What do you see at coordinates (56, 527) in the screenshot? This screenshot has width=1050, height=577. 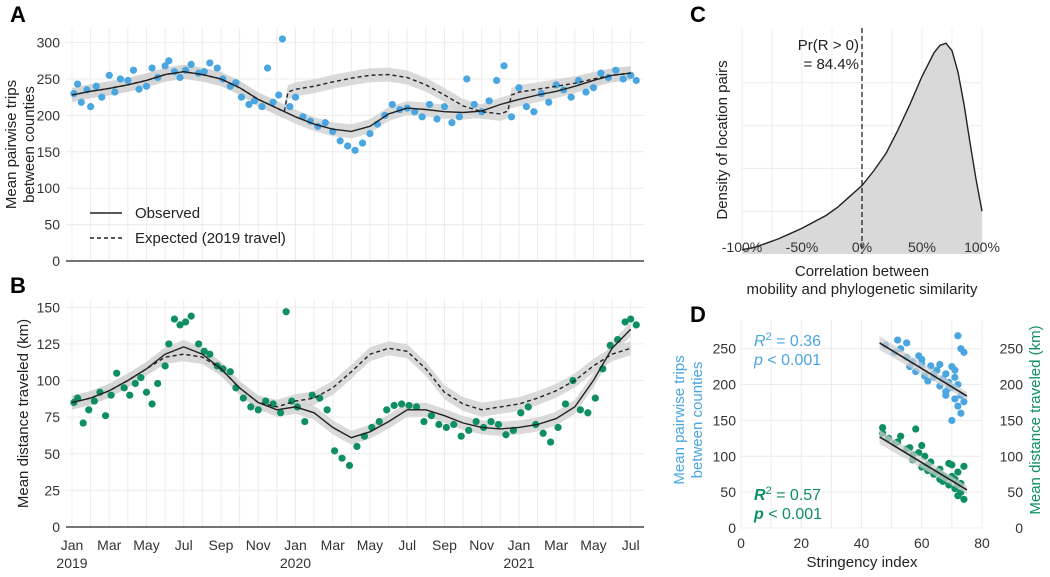 I see `y-tick-label: 0` at bounding box center [56, 527].